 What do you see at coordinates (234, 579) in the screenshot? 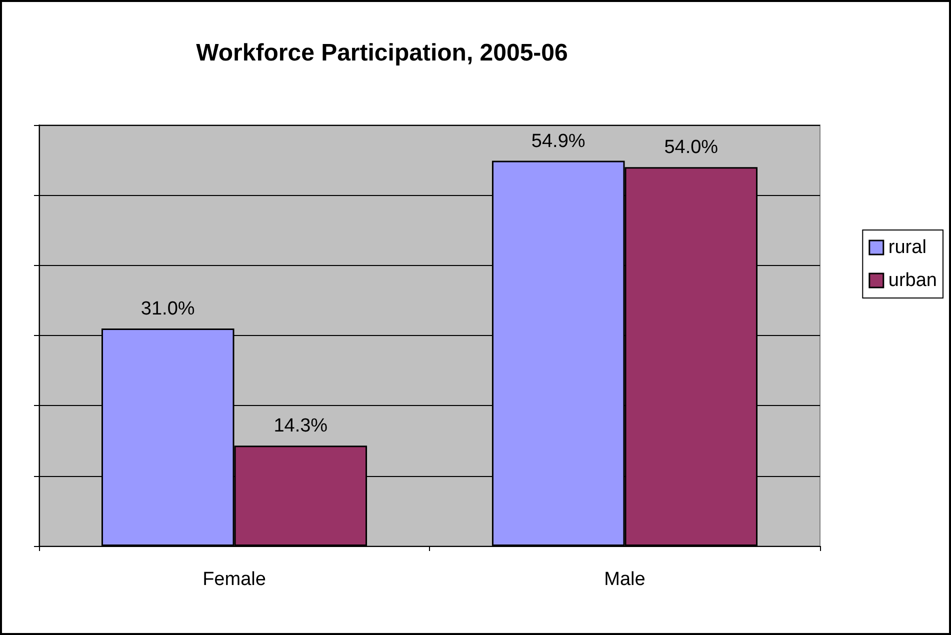
I see `x-tick-label: Female` at bounding box center [234, 579].